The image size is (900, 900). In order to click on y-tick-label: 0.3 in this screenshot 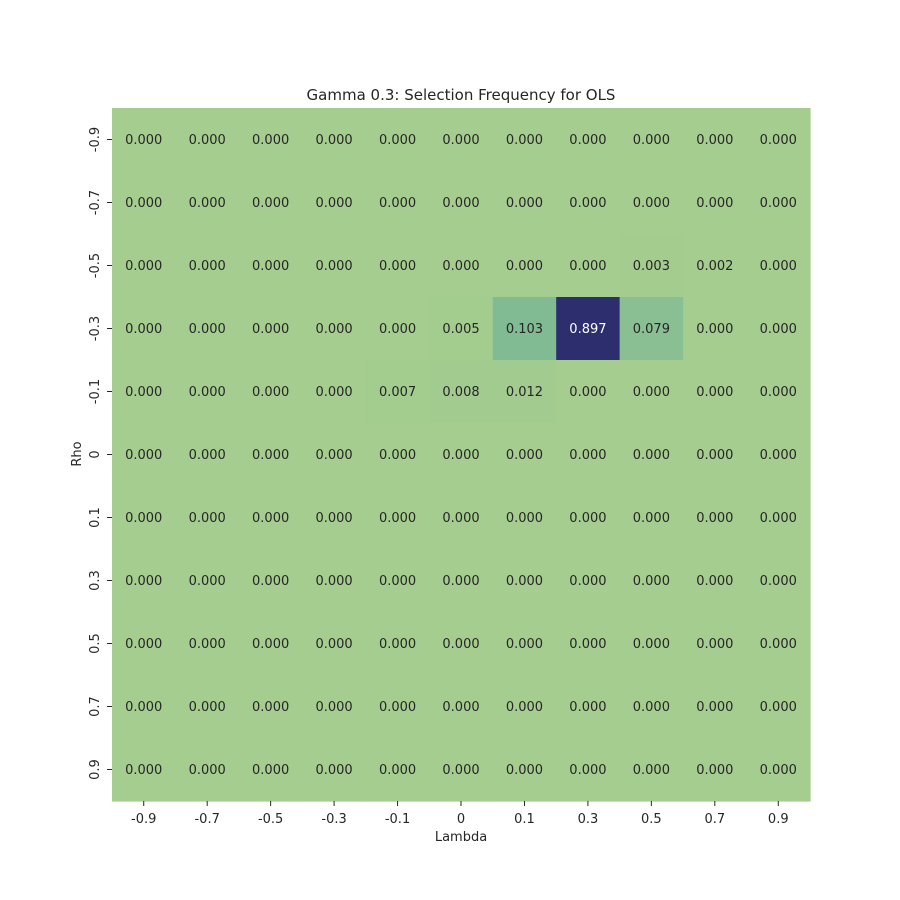, I will do `click(95, 580)`.